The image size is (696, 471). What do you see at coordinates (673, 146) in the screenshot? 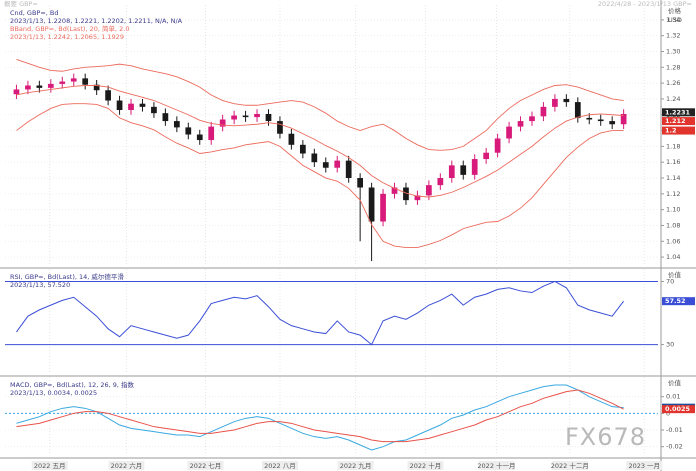
I see `y-tick-label: 1.18` at bounding box center [673, 146].